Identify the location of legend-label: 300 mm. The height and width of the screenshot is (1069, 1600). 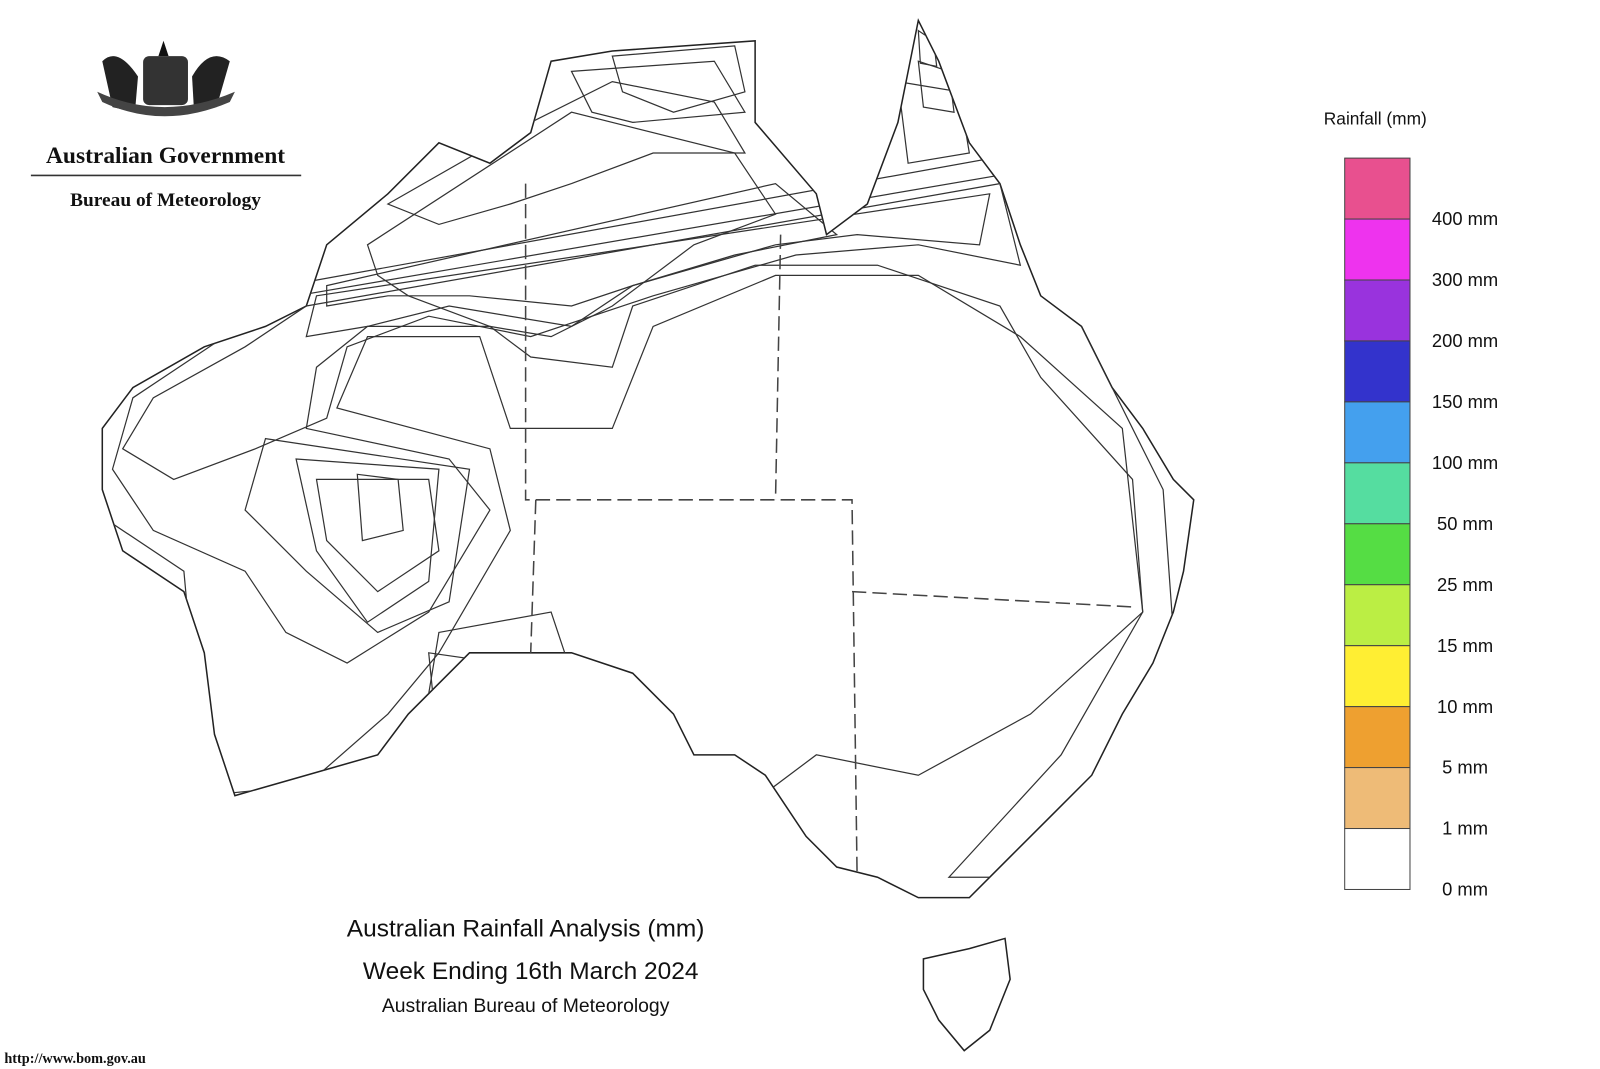
(1465, 279).